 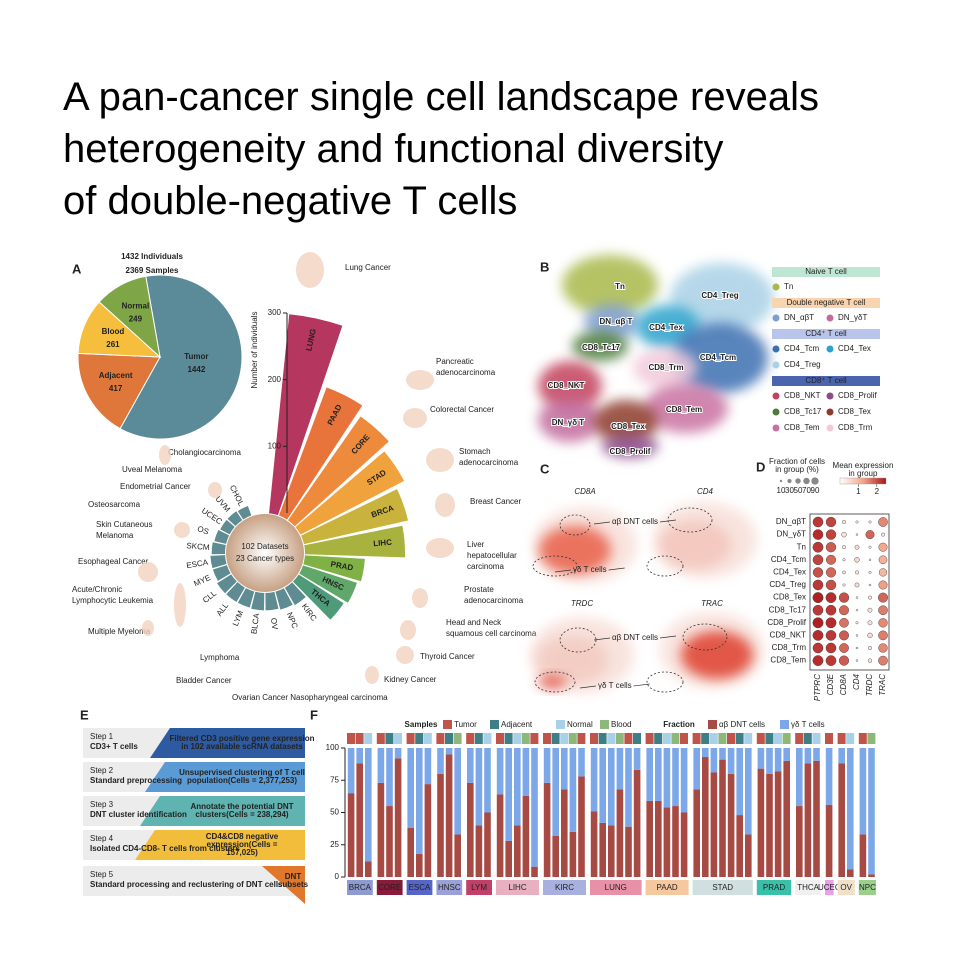 What do you see at coordinates (719, 295) in the screenshot?
I see `umap-label: CD4_Treg` at bounding box center [719, 295].